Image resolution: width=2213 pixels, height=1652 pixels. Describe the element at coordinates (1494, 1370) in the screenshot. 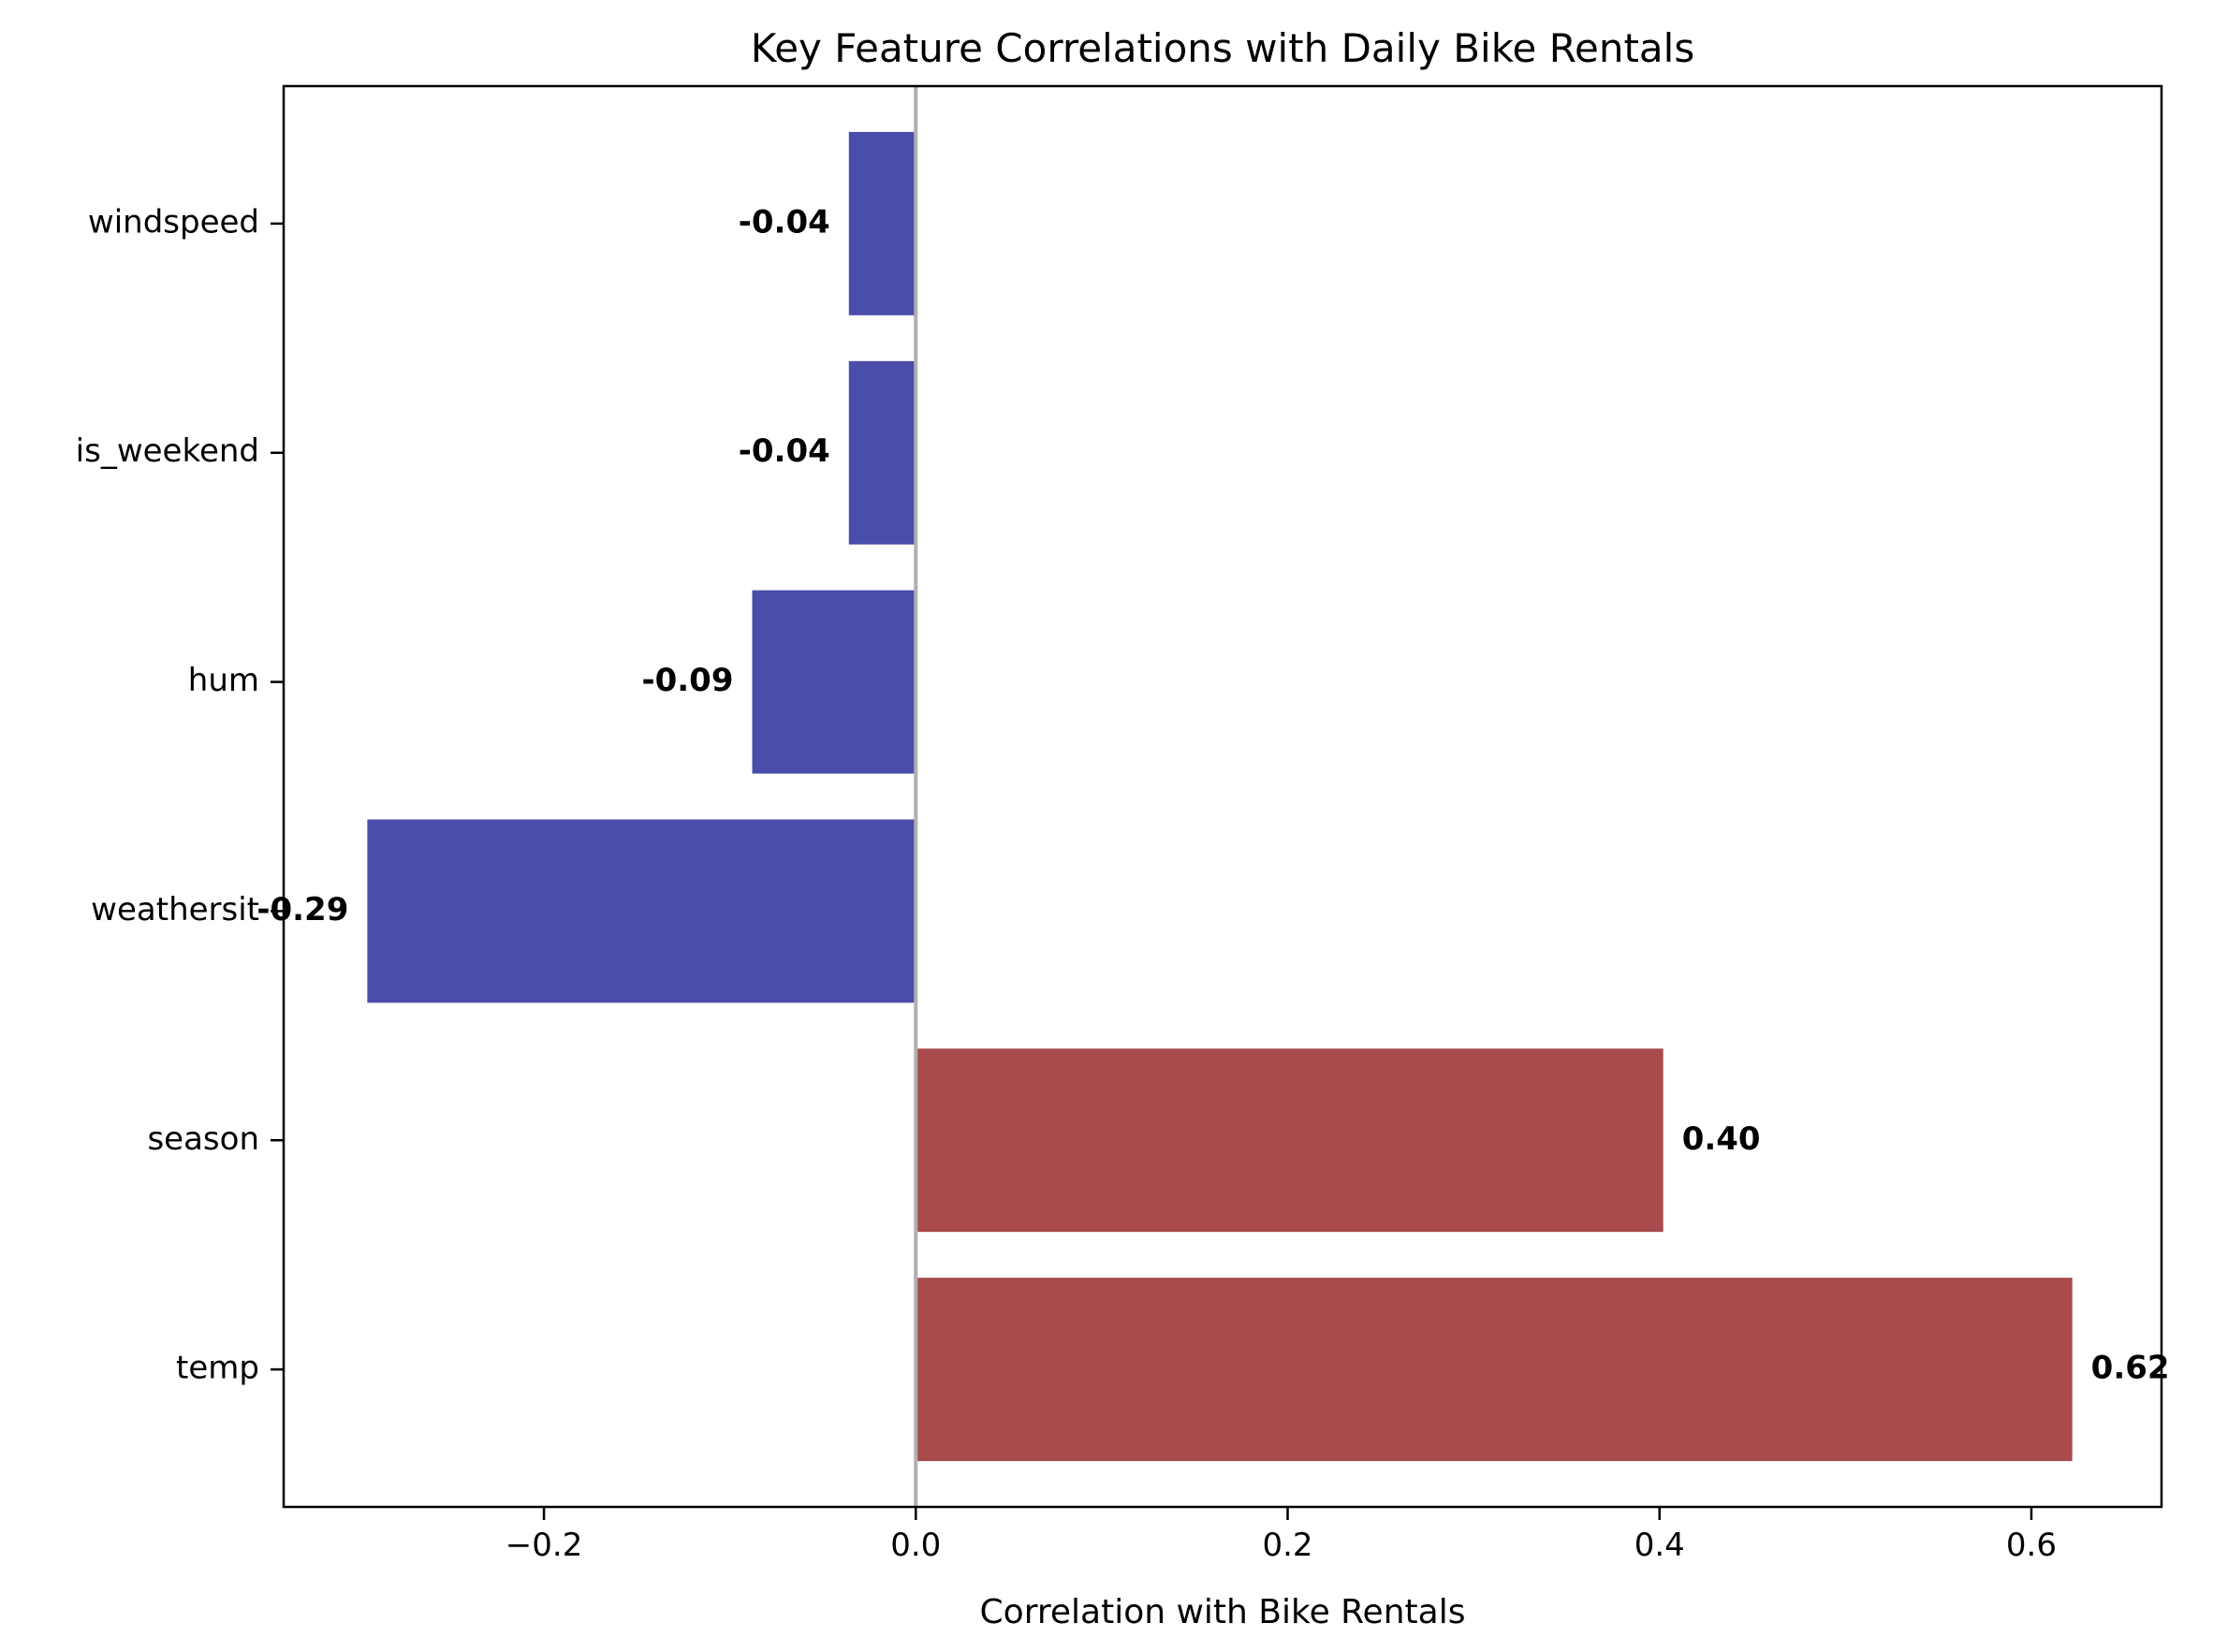

I see `bar-temp` at that location.